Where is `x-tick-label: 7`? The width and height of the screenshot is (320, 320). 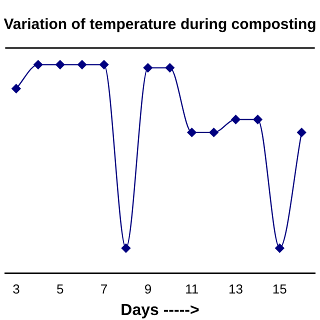 x-tick-label: 7 is located at coordinates (104, 289).